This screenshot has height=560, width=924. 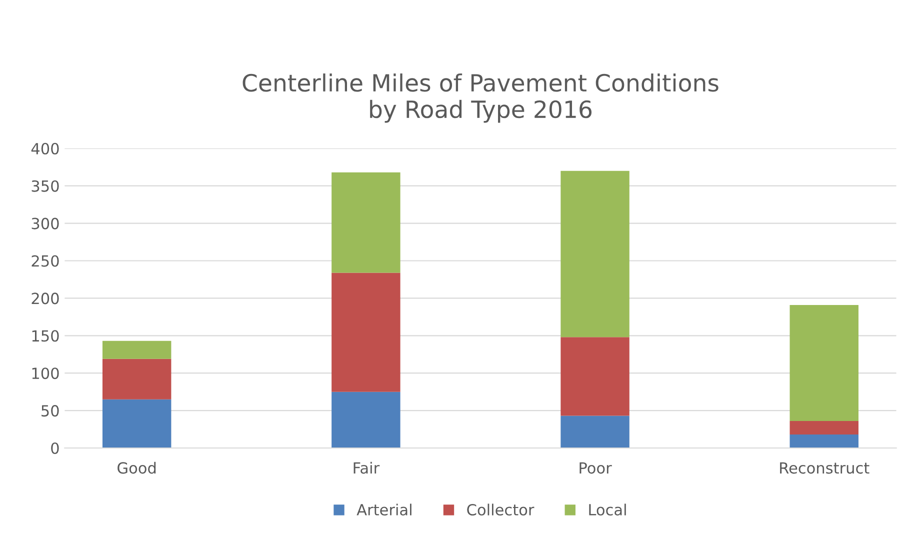 What do you see at coordinates (500, 510) in the screenshot?
I see `legend-label: Collector` at bounding box center [500, 510].